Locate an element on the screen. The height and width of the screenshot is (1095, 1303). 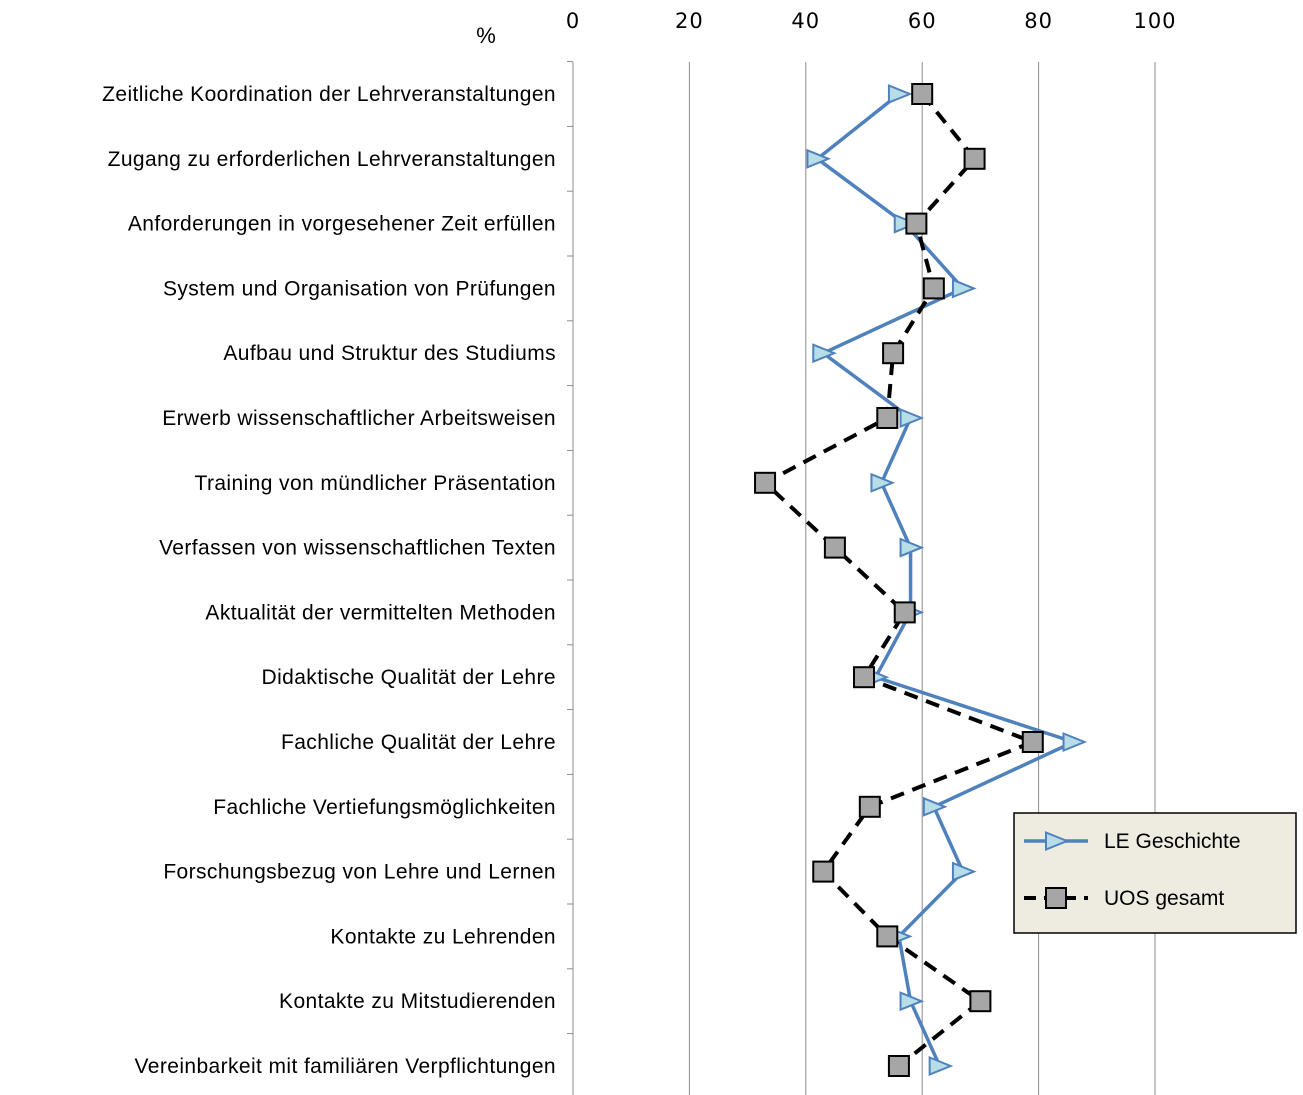
category-label: Fachliche Qualität der Lehre is located at coordinates (418, 742).